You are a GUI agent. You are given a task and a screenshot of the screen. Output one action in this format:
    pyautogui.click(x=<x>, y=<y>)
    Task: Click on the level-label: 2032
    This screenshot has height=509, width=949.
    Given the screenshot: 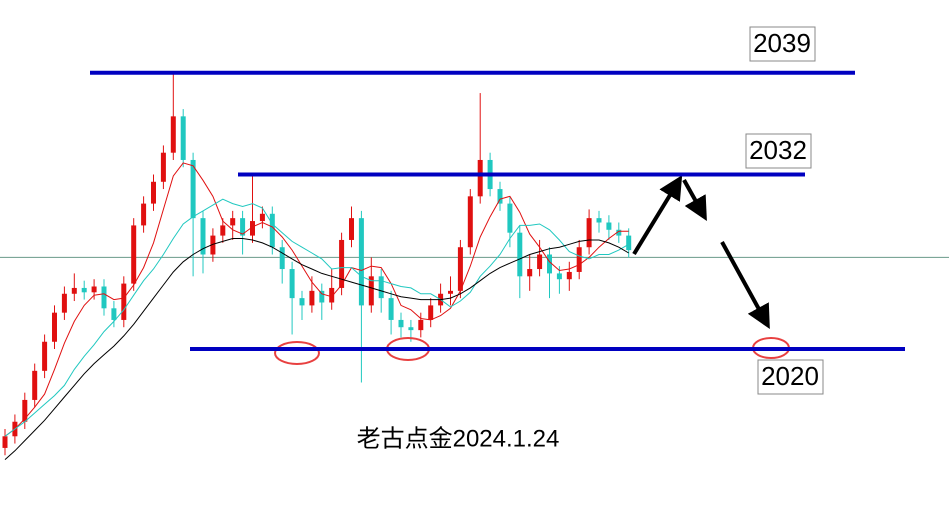 What is the action you would take?
    pyautogui.click(x=778, y=150)
    